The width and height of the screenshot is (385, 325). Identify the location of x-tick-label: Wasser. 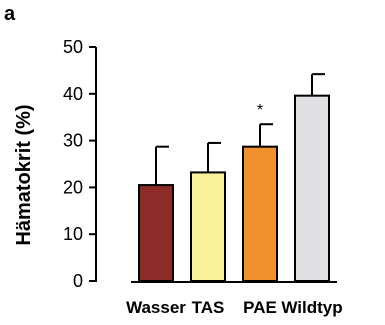
(156, 307).